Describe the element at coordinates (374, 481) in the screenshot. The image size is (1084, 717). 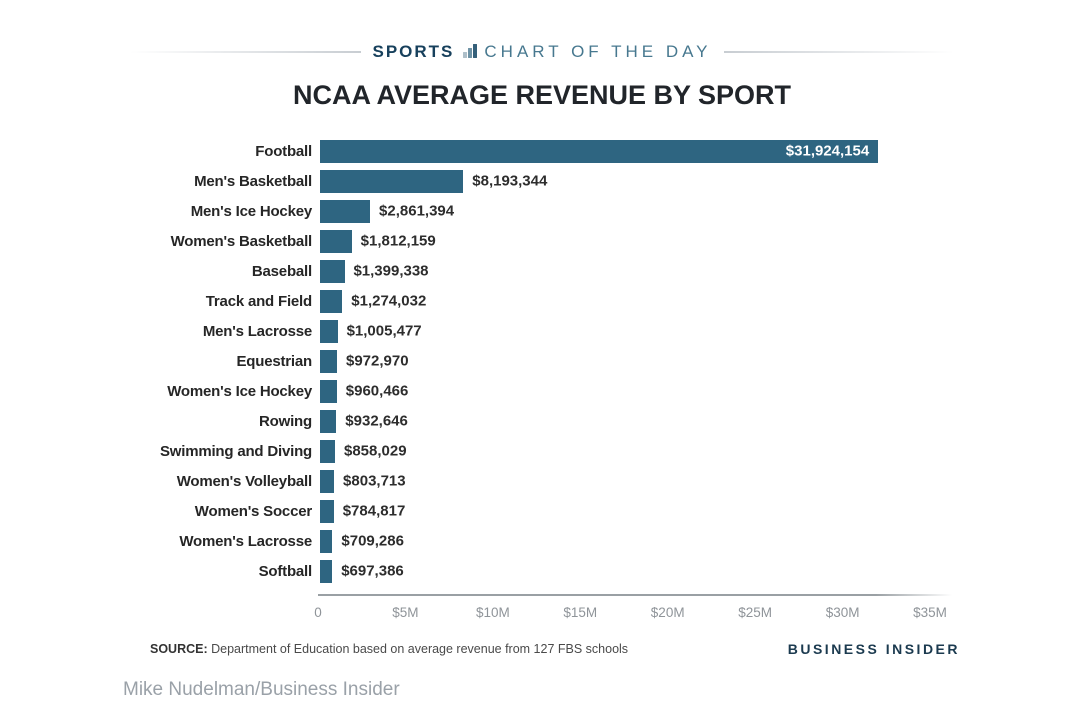
I see `bar-value: $803,713` at that location.